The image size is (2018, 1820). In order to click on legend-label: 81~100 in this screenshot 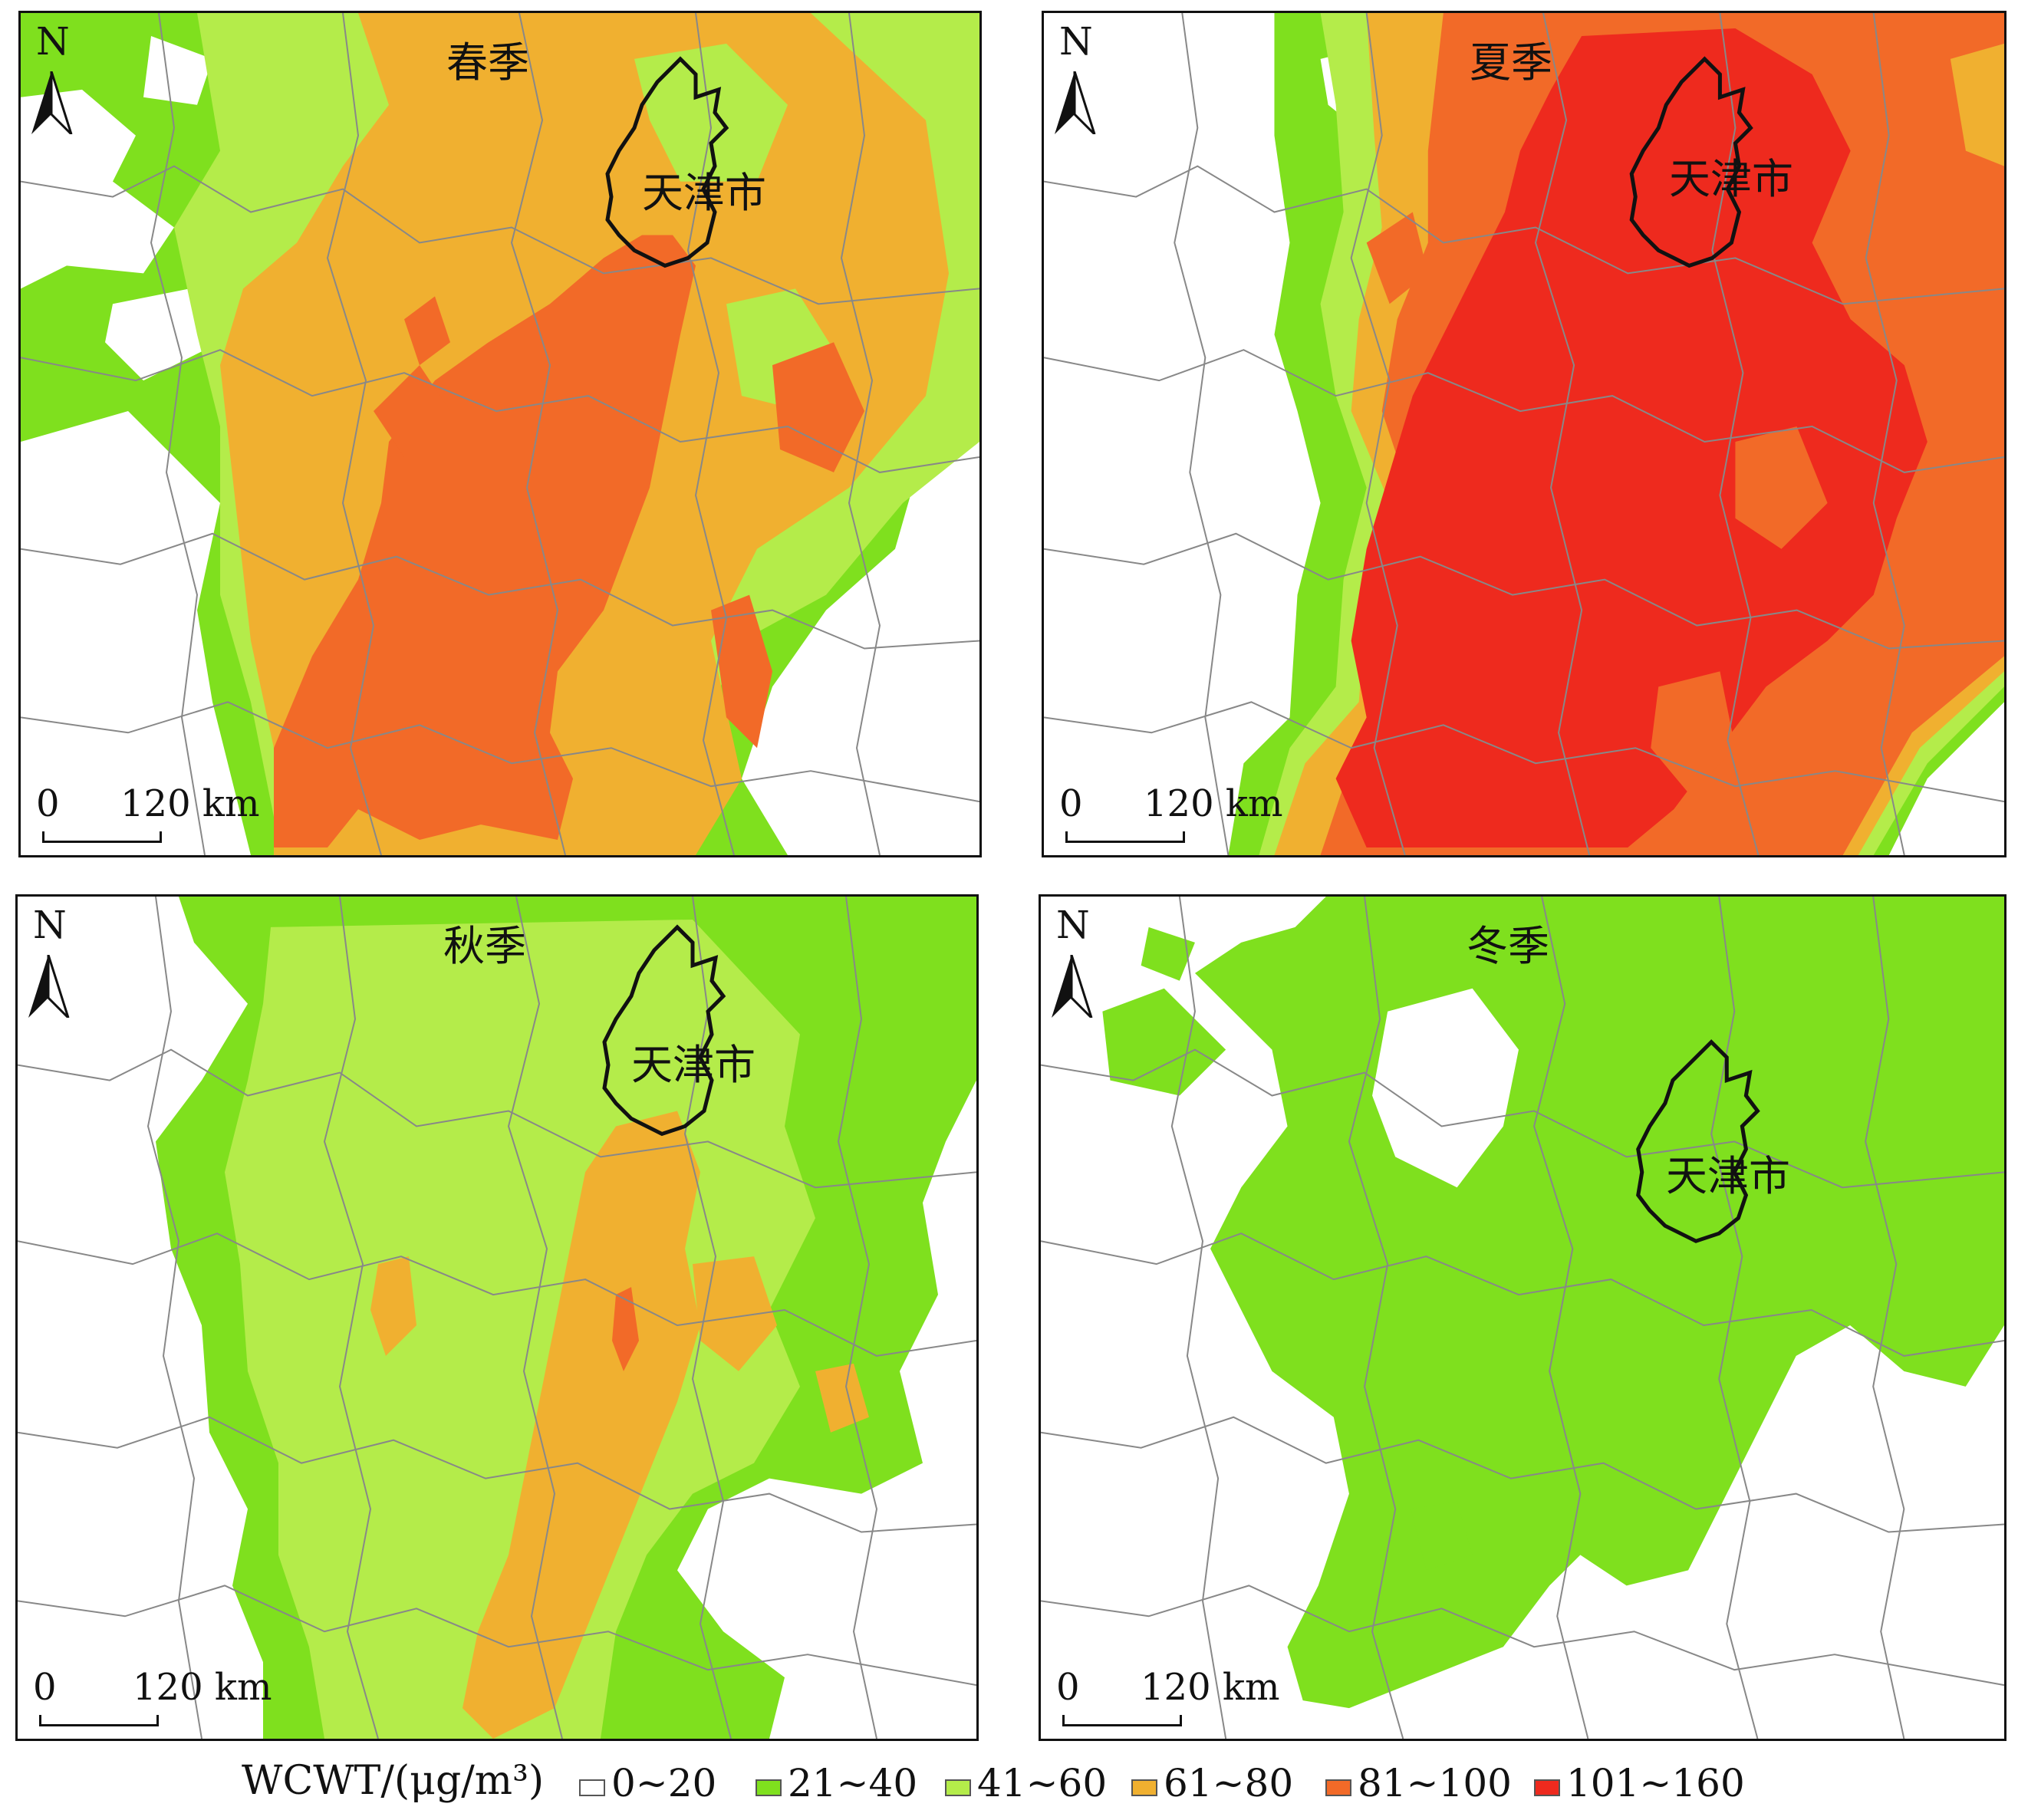, I will do `click(1435, 1783)`.